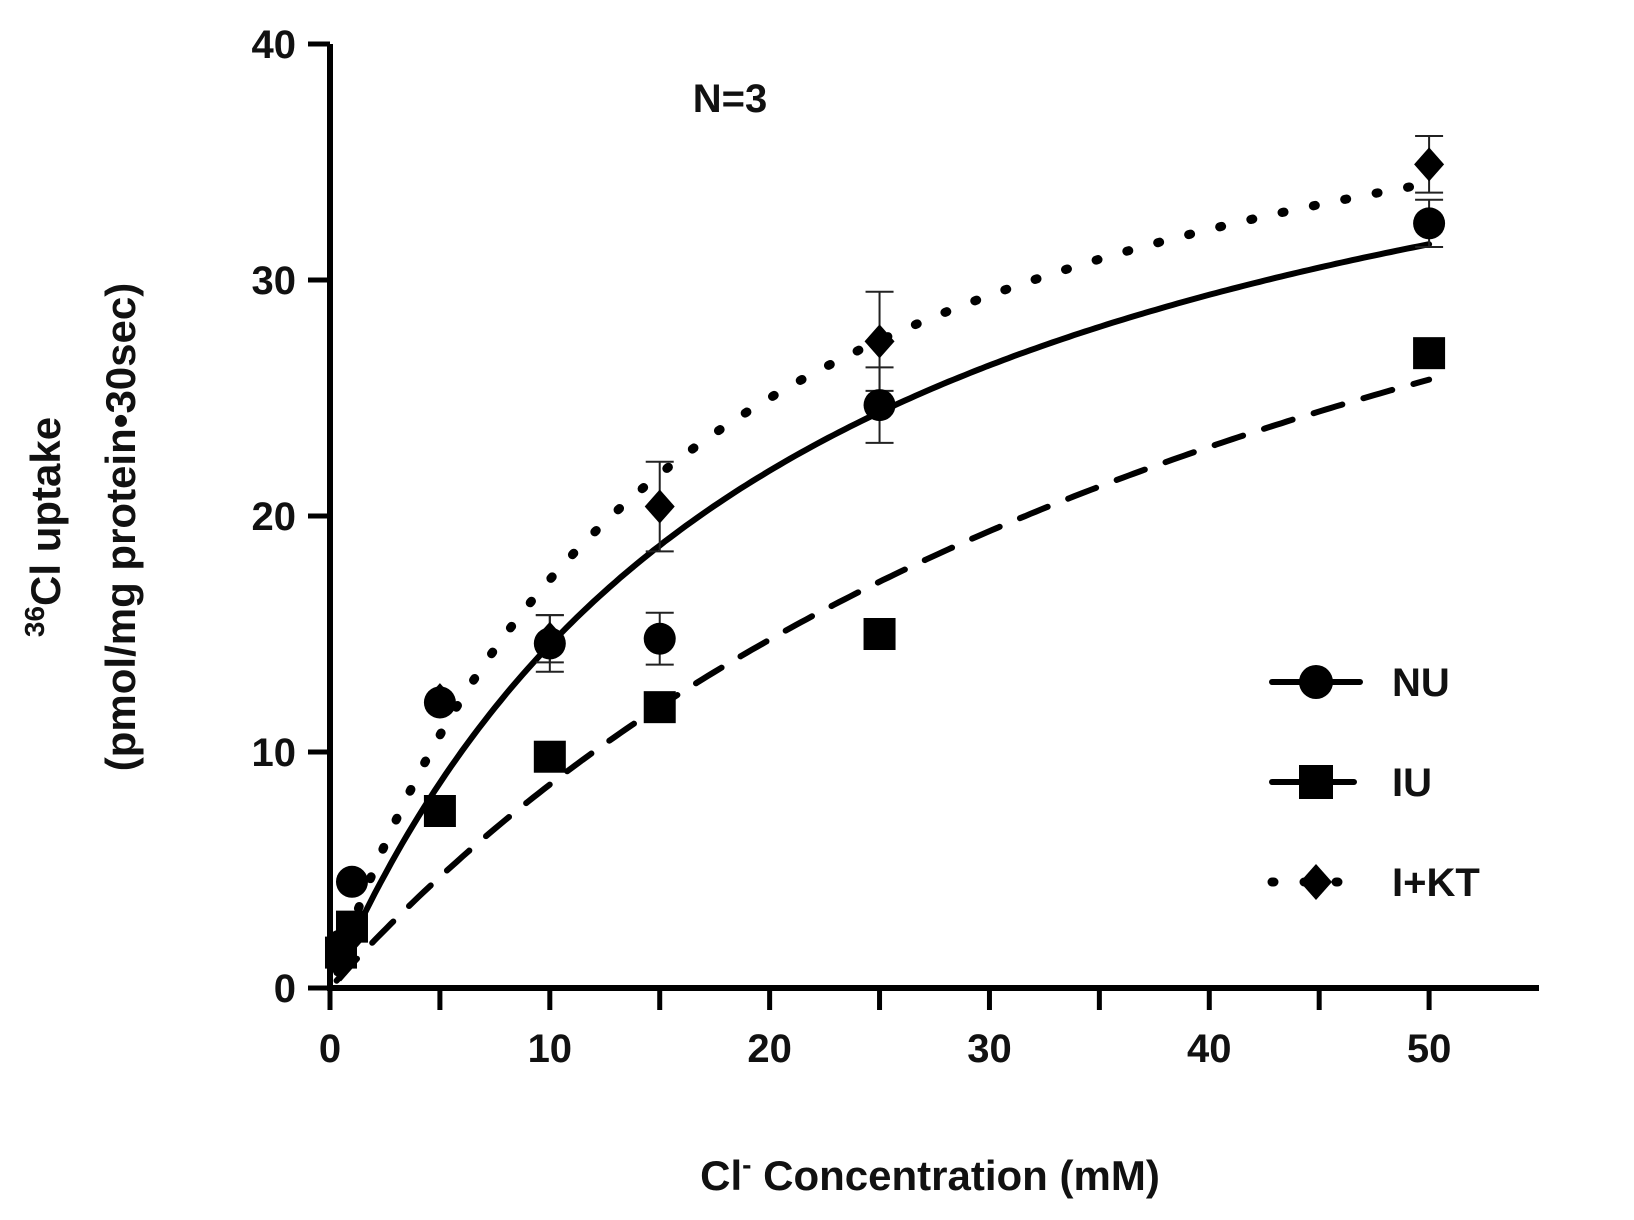 The height and width of the screenshot is (1220, 1634). What do you see at coordinates (45, 511) in the screenshot?
I see `y-axis-title-rest: Cl uptake` at bounding box center [45, 511].